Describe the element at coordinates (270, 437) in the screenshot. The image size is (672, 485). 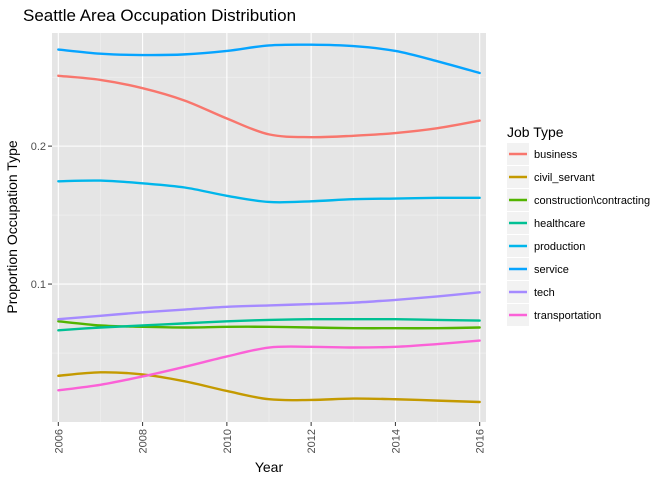
I see `x-axis: 2006 2008 2010 2012 2014 2016` at that location.